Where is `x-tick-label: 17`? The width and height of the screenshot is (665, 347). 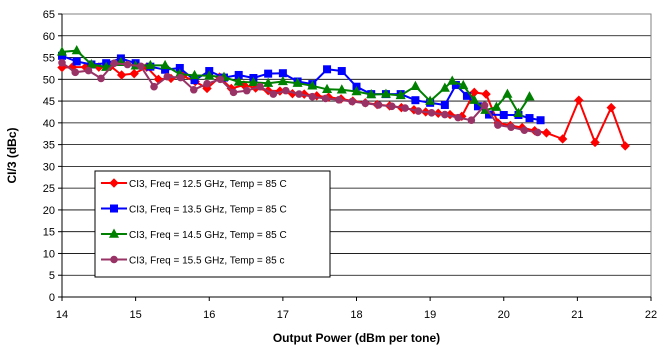 x-tick-label: 17 is located at coordinates (283, 315).